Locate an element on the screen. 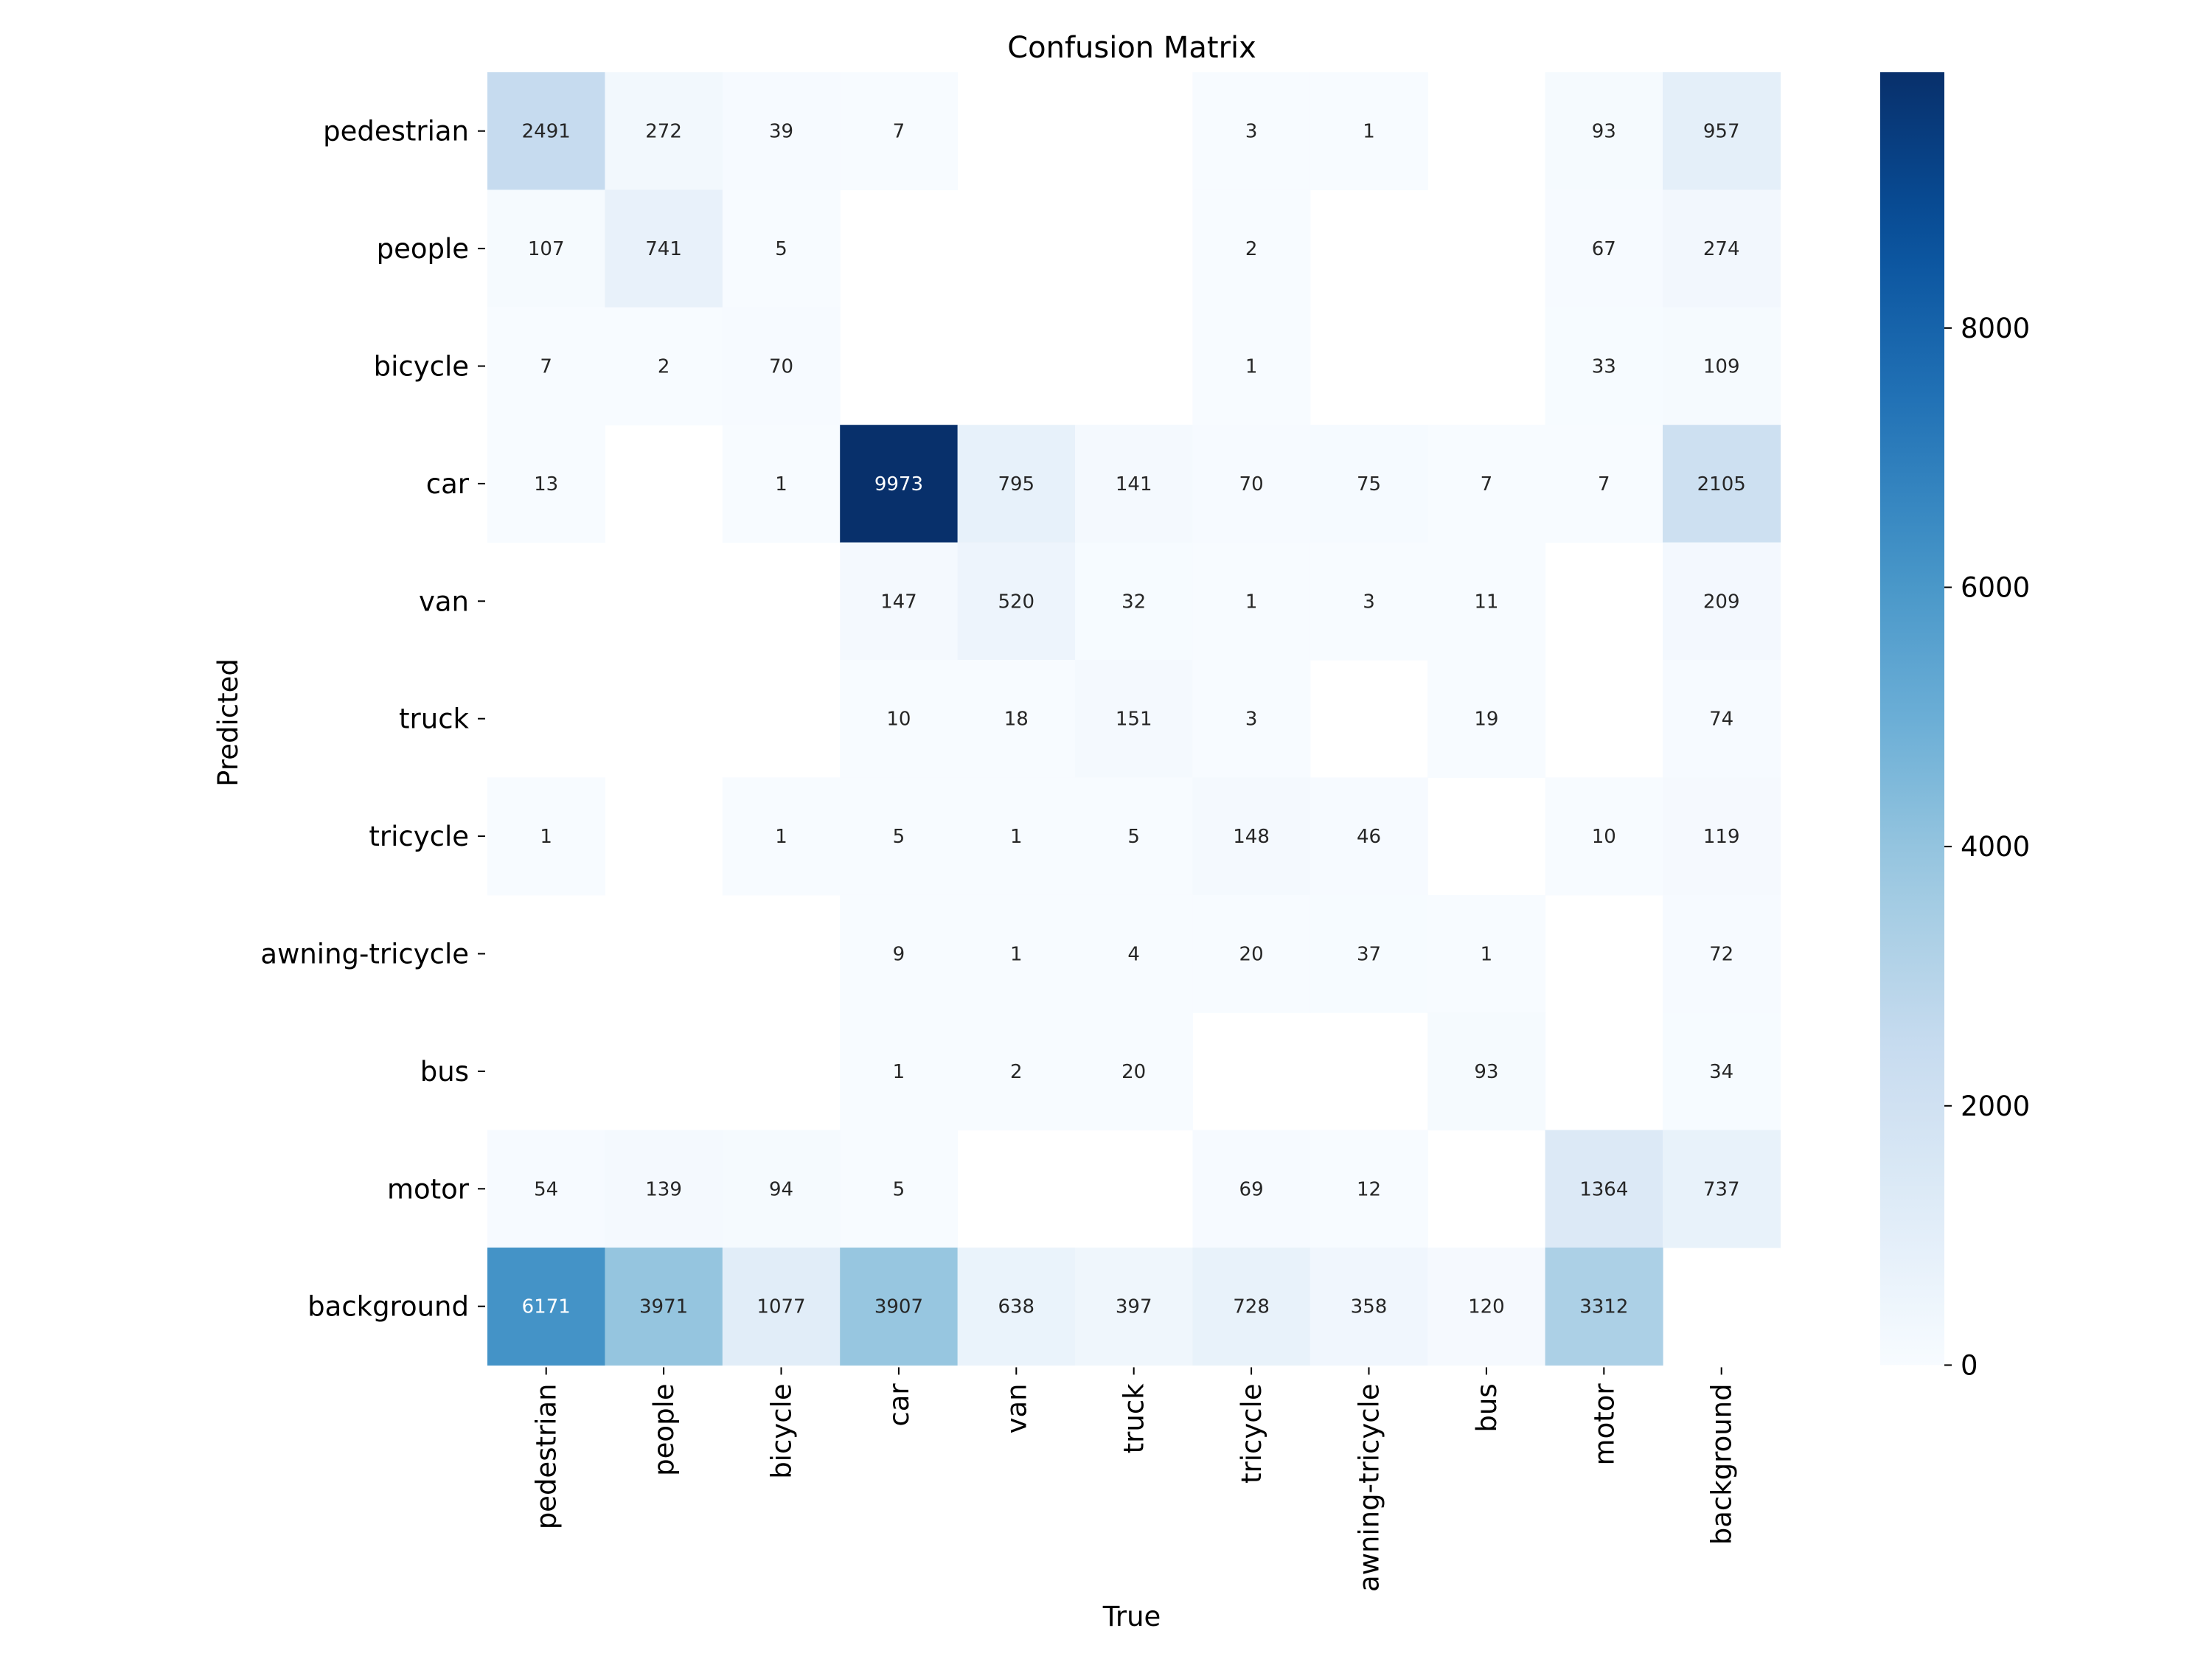 The image size is (2212, 1659). y-tick-label: awning-tricycle is located at coordinates (364, 954).